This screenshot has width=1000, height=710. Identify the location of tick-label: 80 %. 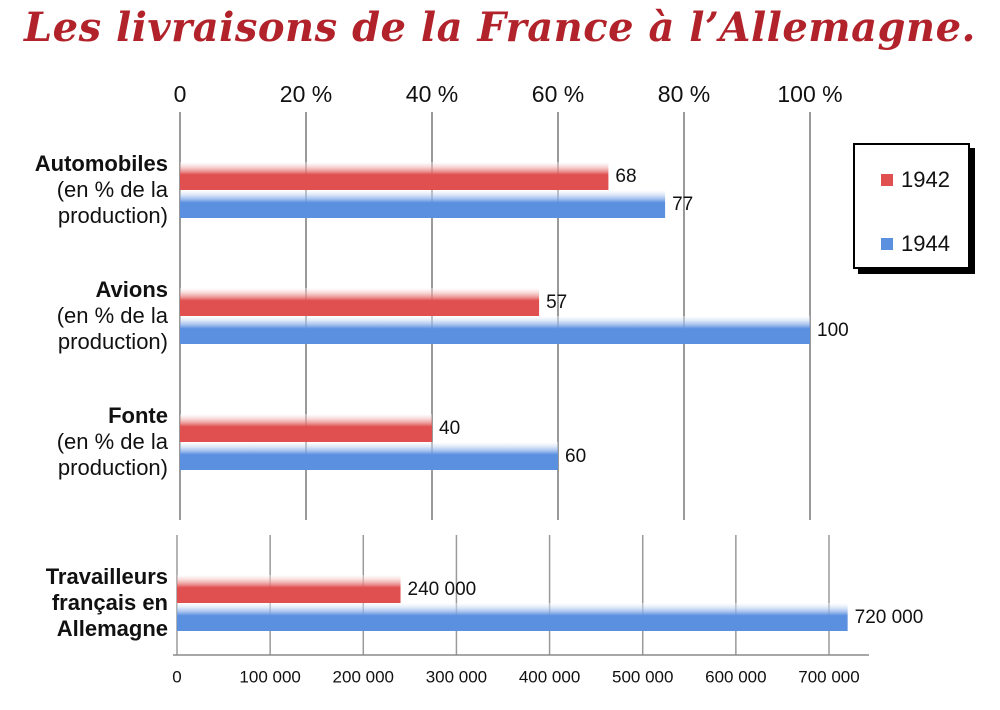
(684, 94).